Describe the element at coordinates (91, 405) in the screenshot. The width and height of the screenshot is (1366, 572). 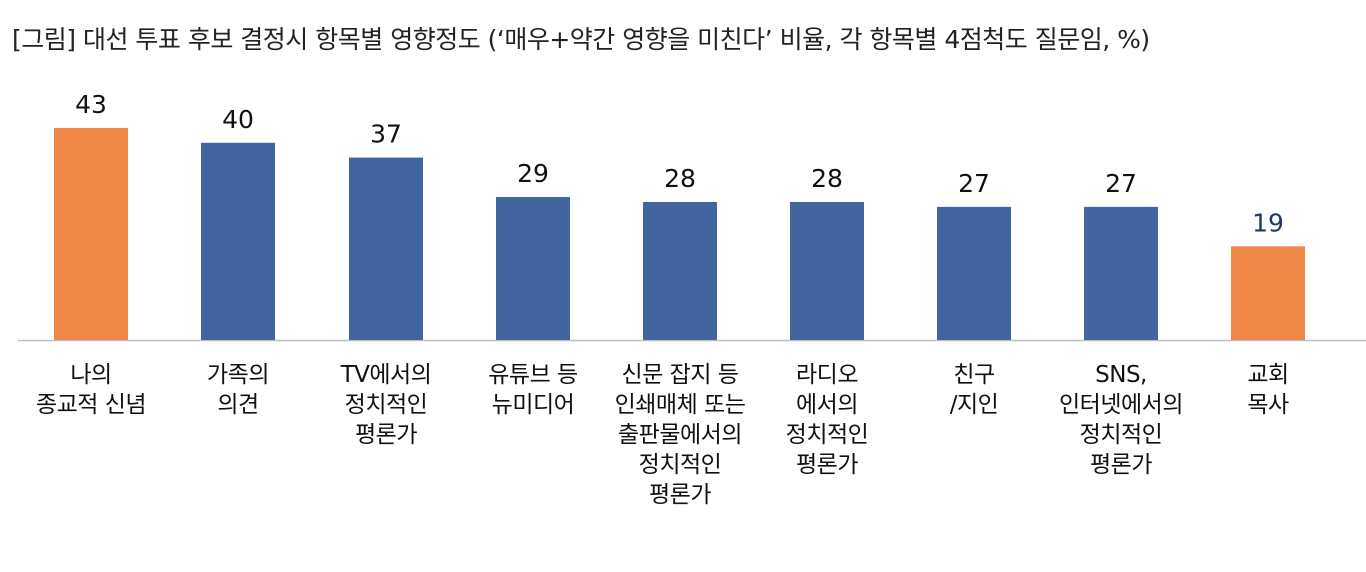
I see `category-label-line: 종교적 신념` at that location.